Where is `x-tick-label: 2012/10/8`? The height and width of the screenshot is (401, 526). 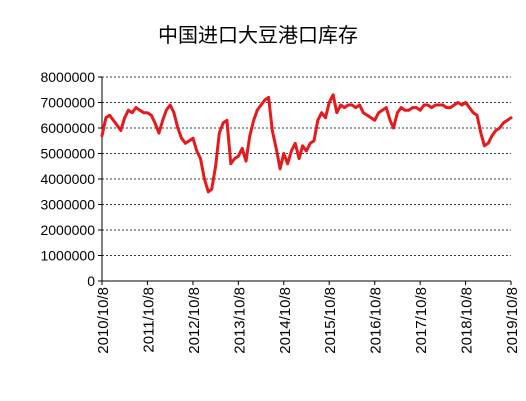 x-tick-label: 2012/10/8 is located at coordinates (194, 320).